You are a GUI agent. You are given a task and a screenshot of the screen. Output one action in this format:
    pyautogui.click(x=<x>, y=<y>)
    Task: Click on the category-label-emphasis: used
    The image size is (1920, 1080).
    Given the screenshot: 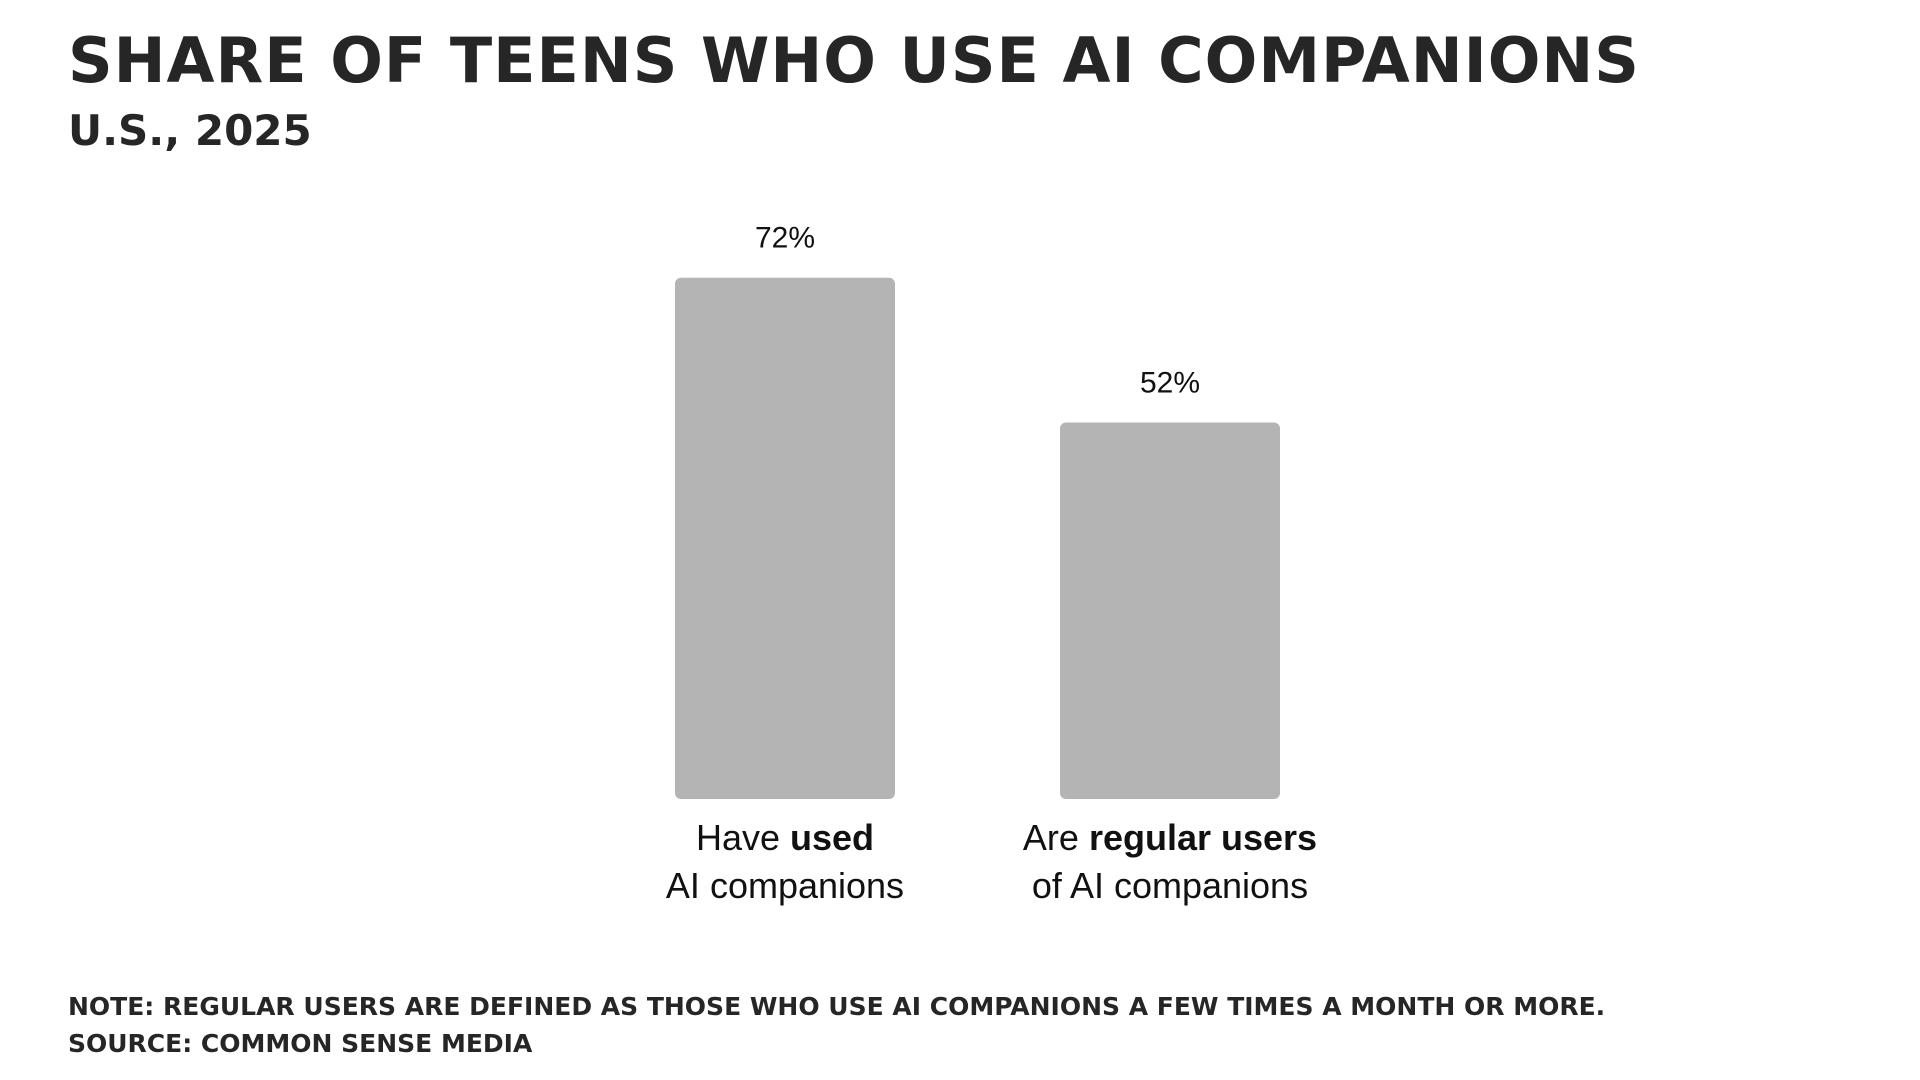 What is the action you would take?
    pyautogui.click(x=832, y=837)
    